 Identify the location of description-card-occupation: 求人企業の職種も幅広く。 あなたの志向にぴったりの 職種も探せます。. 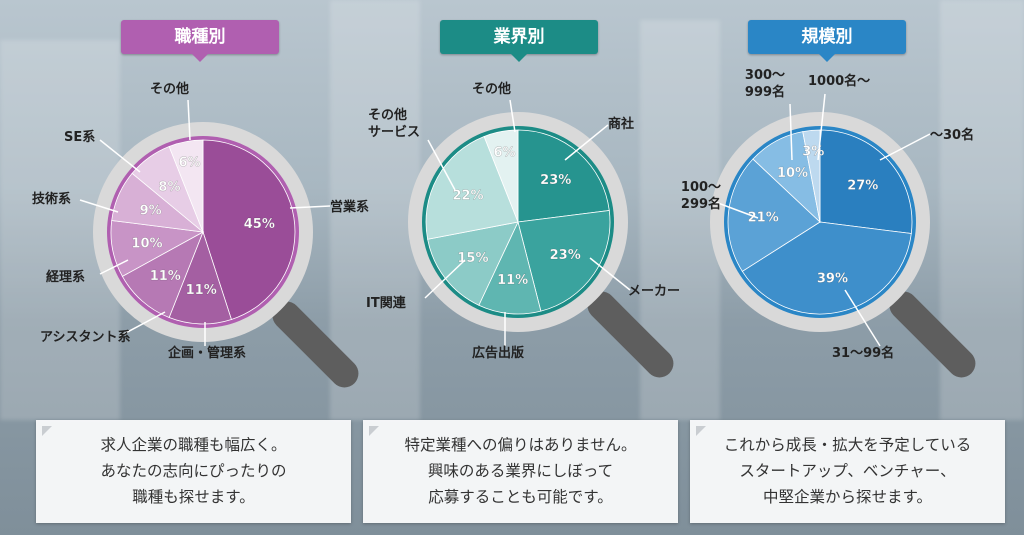
(193, 471).